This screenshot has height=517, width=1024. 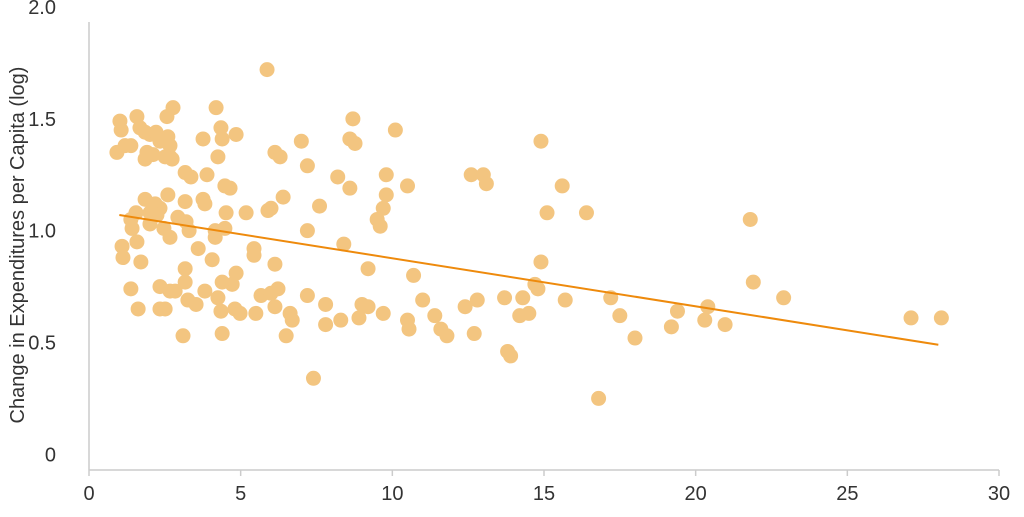 I want to click on y-tick-label: 1.5, so click(x=42, y=120).